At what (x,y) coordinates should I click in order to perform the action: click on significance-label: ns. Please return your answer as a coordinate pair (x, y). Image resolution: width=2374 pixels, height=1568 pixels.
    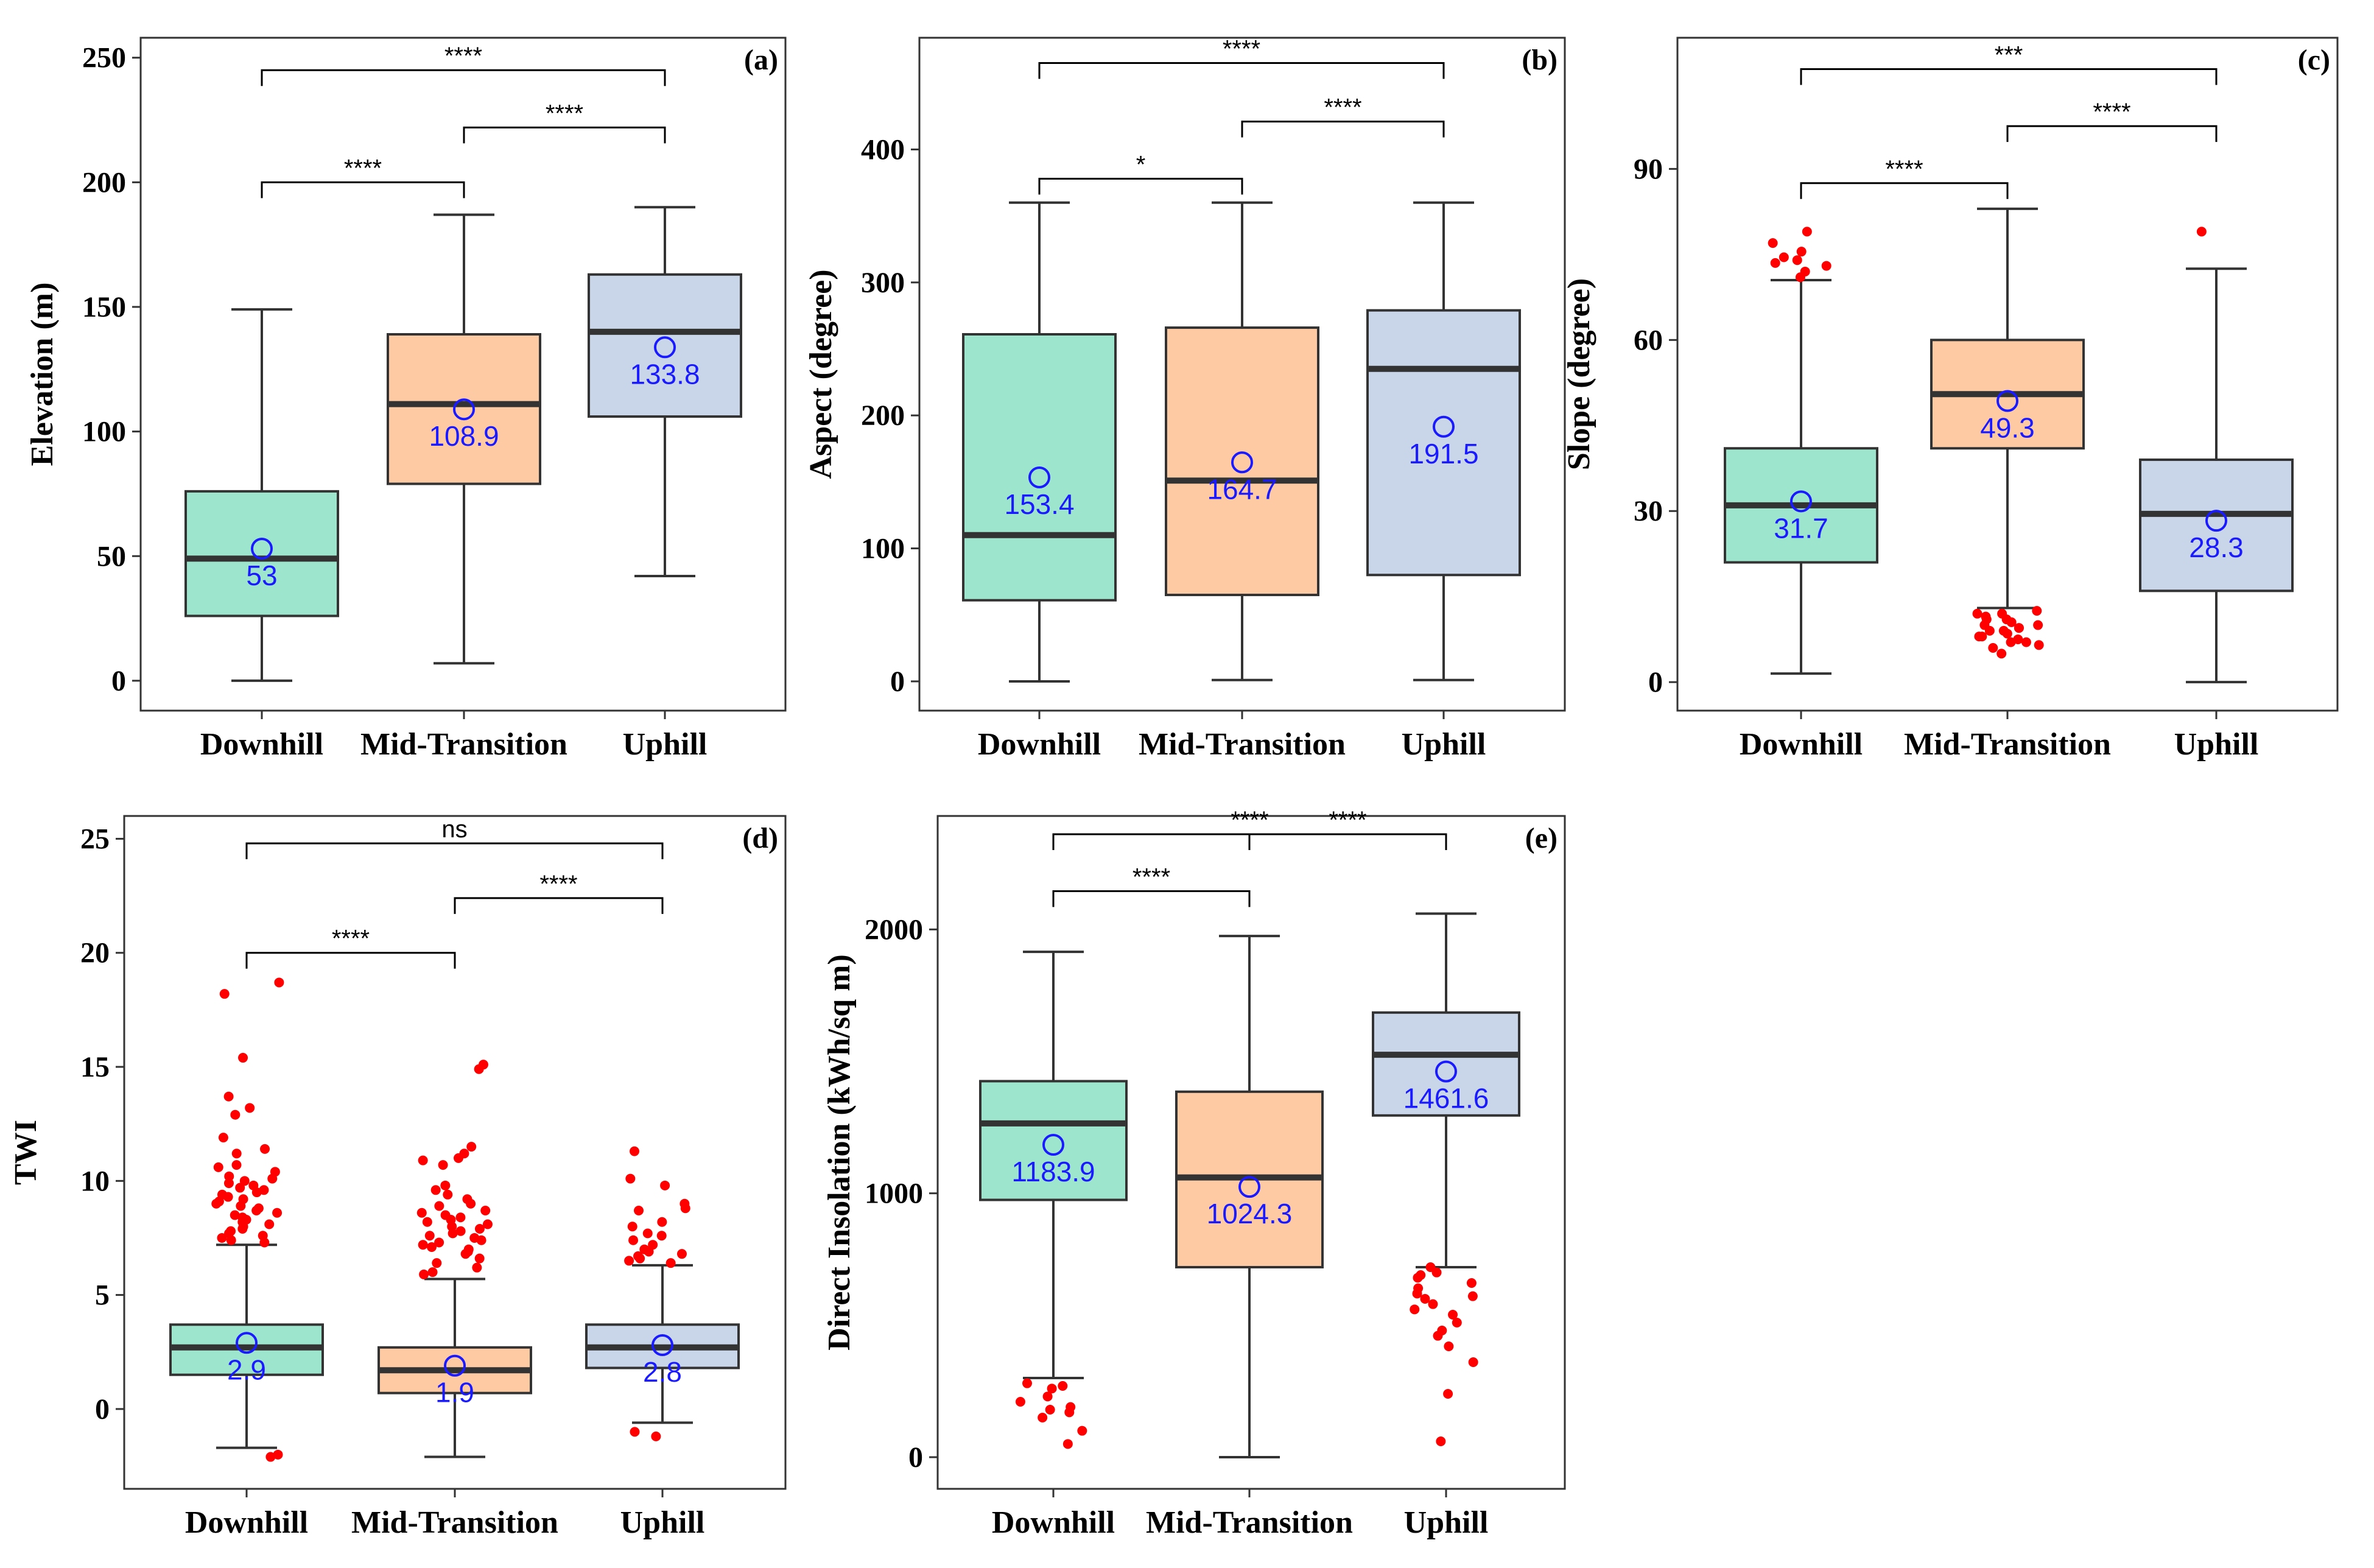
    Looking at the image, I should click on (454, 829).